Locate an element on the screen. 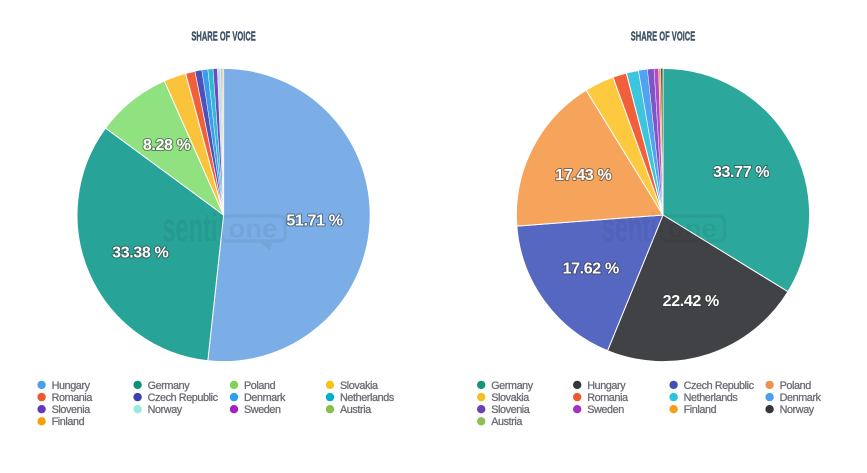  svg-text: 33.77 % is located at coordinates (741, 172).